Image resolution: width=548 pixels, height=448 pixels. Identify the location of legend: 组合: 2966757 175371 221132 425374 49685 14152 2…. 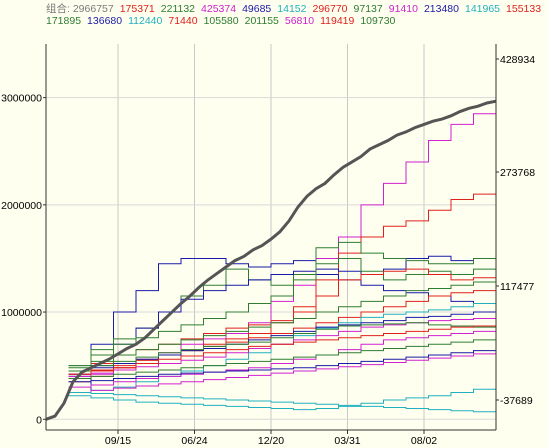
(293, 14).